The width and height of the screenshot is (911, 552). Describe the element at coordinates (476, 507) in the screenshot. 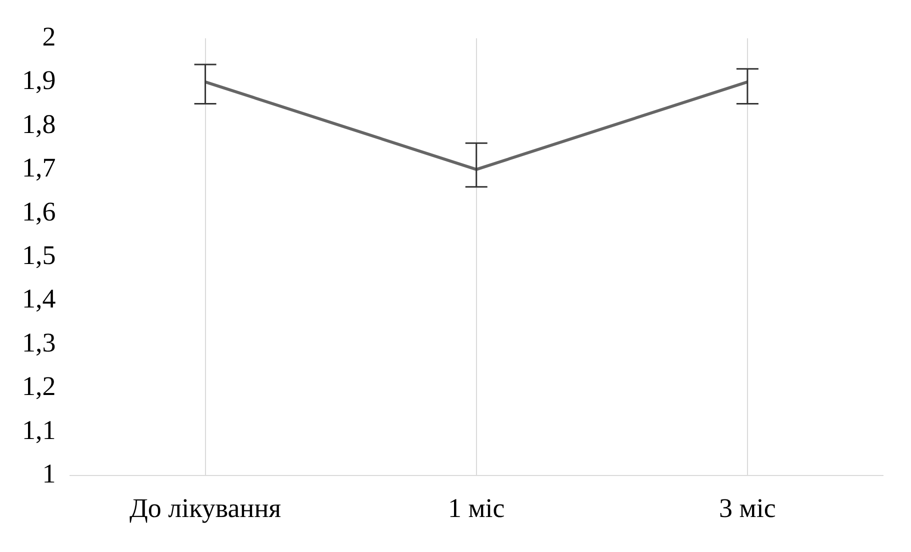

I see `x-tick-label: 1 міс` at that location.